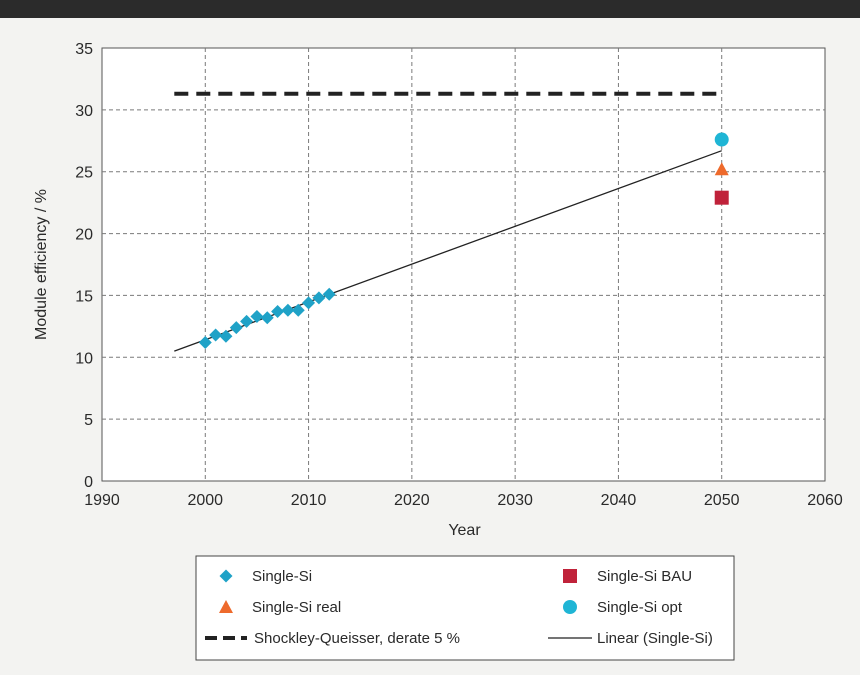 This screenshot has height=675, width=860. What do you see at coordinates (357, 638) in the screenshot?
I see `legend-label: Shockley-Queisser, derate 5 %` at bounding box center [357, 638].